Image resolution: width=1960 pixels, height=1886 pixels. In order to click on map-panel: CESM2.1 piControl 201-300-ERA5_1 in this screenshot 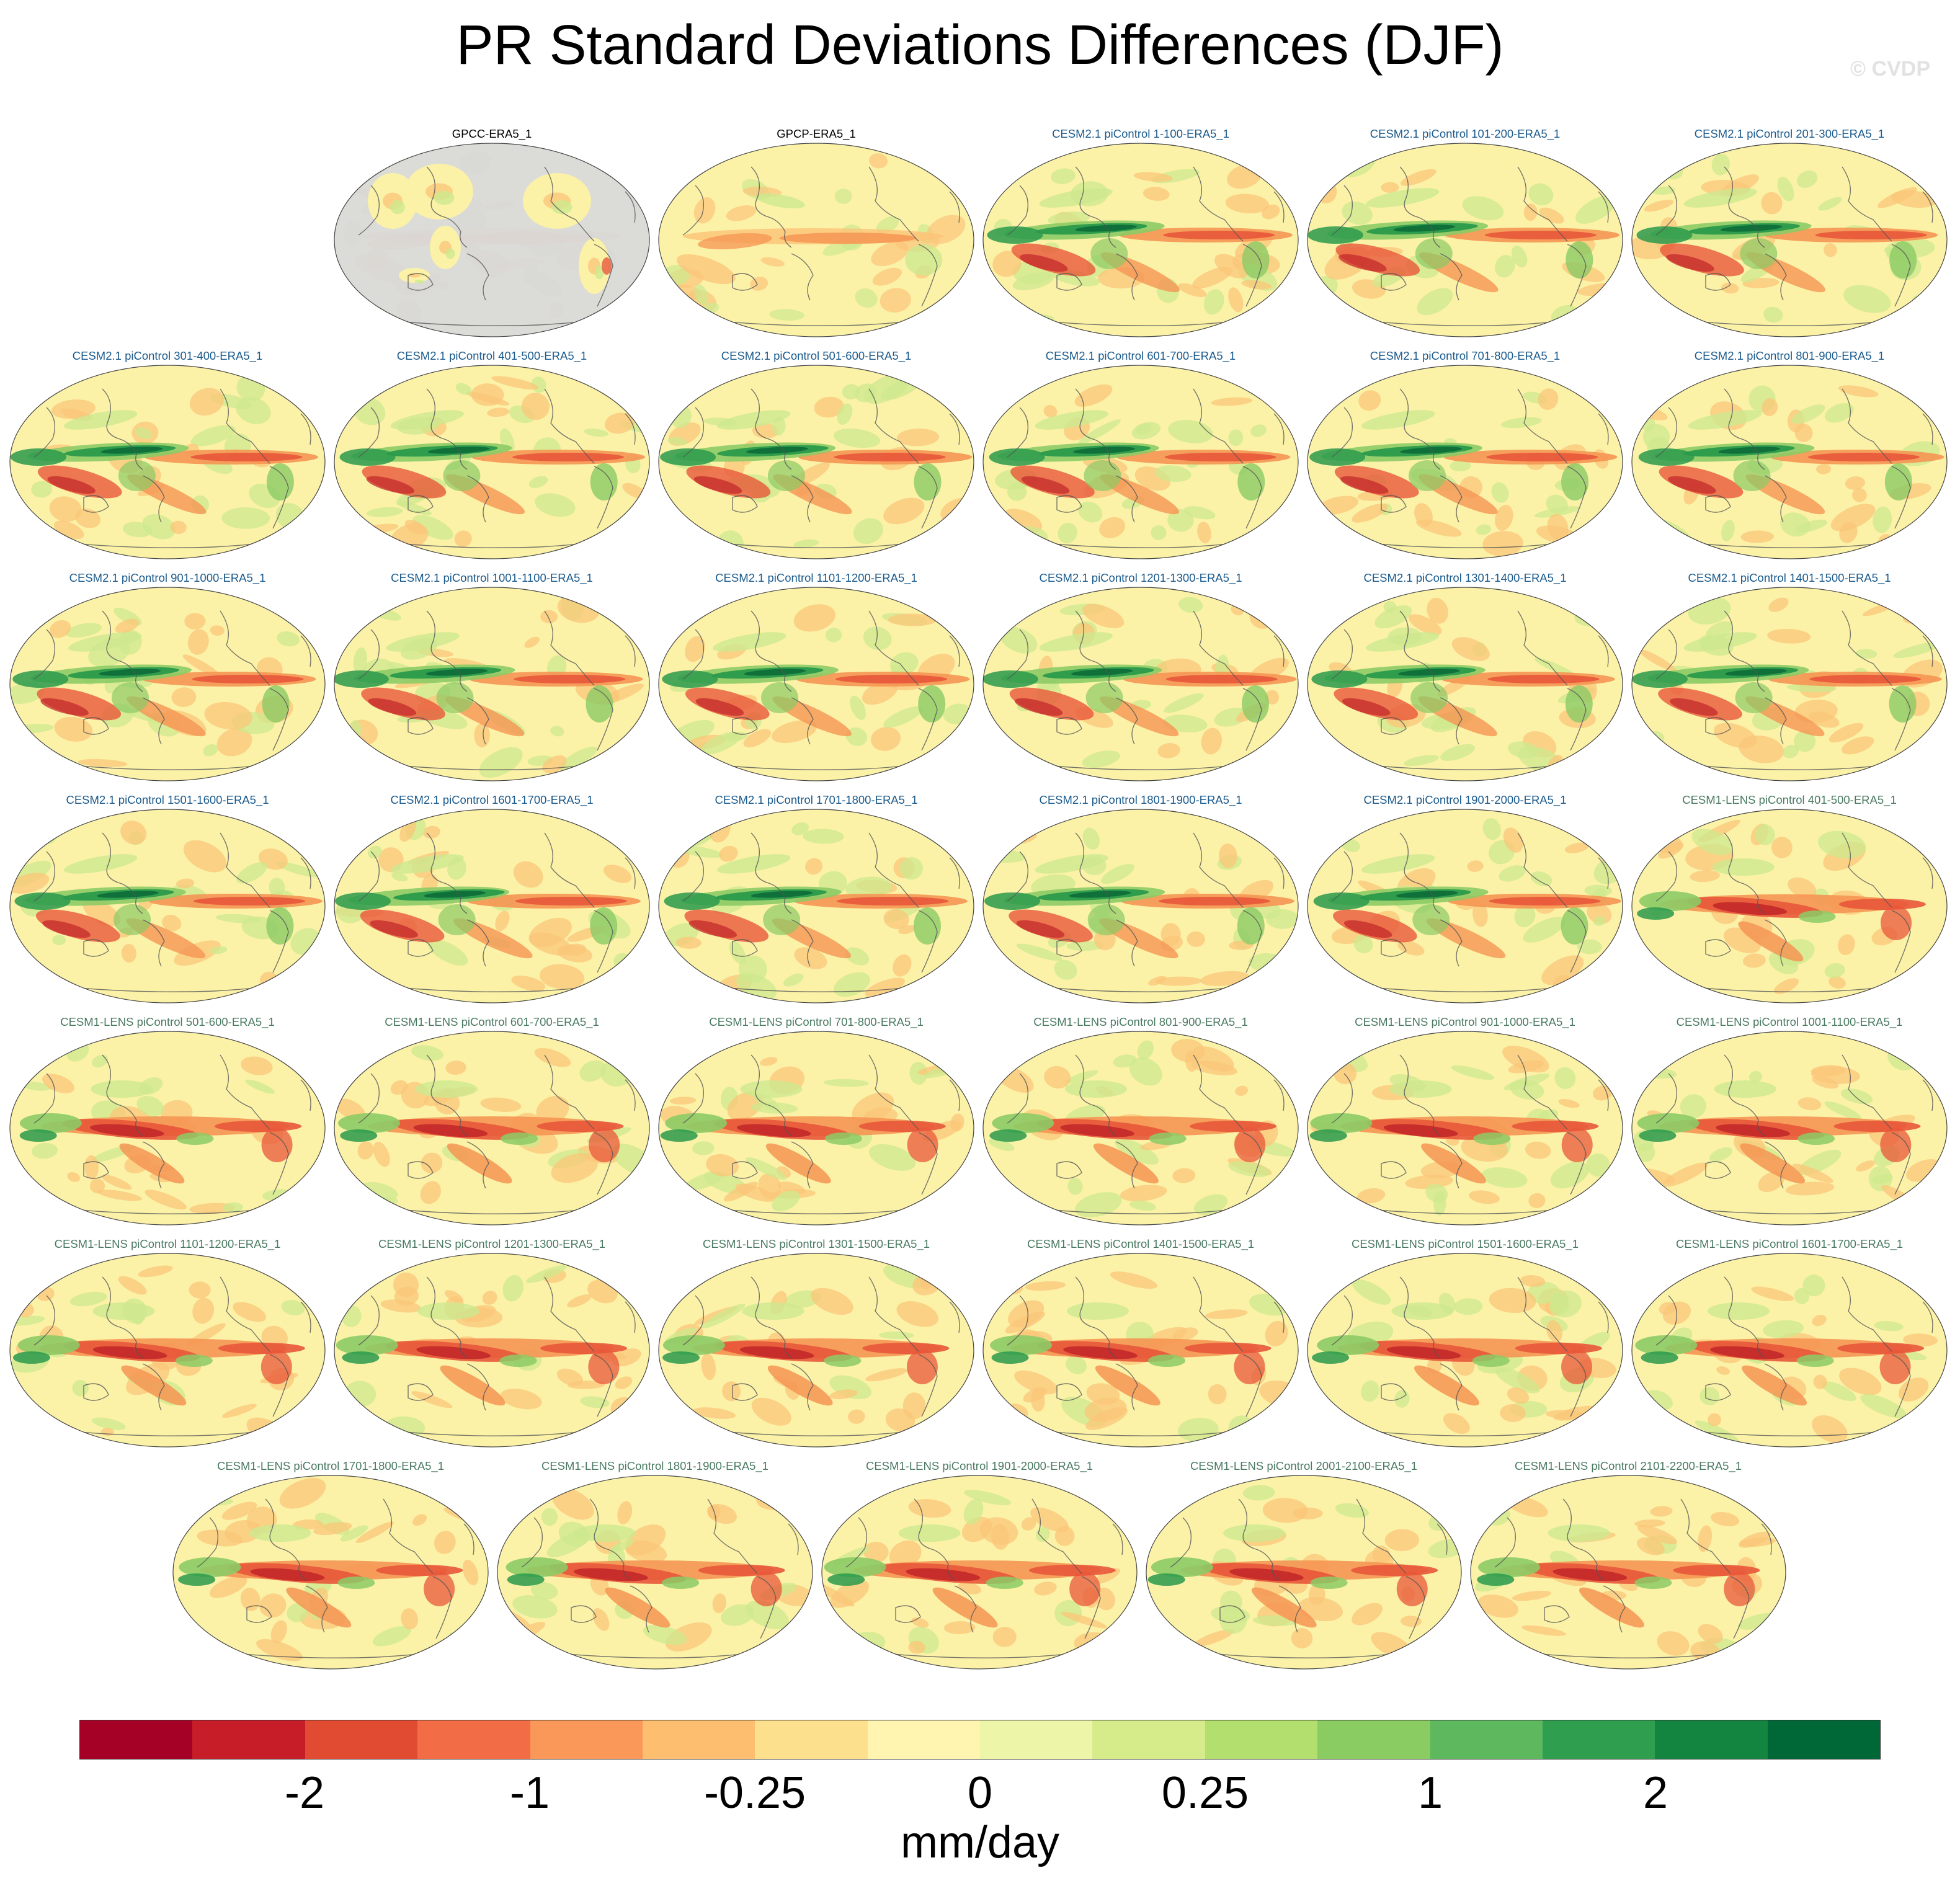, I will do `click(1789, 232)`.